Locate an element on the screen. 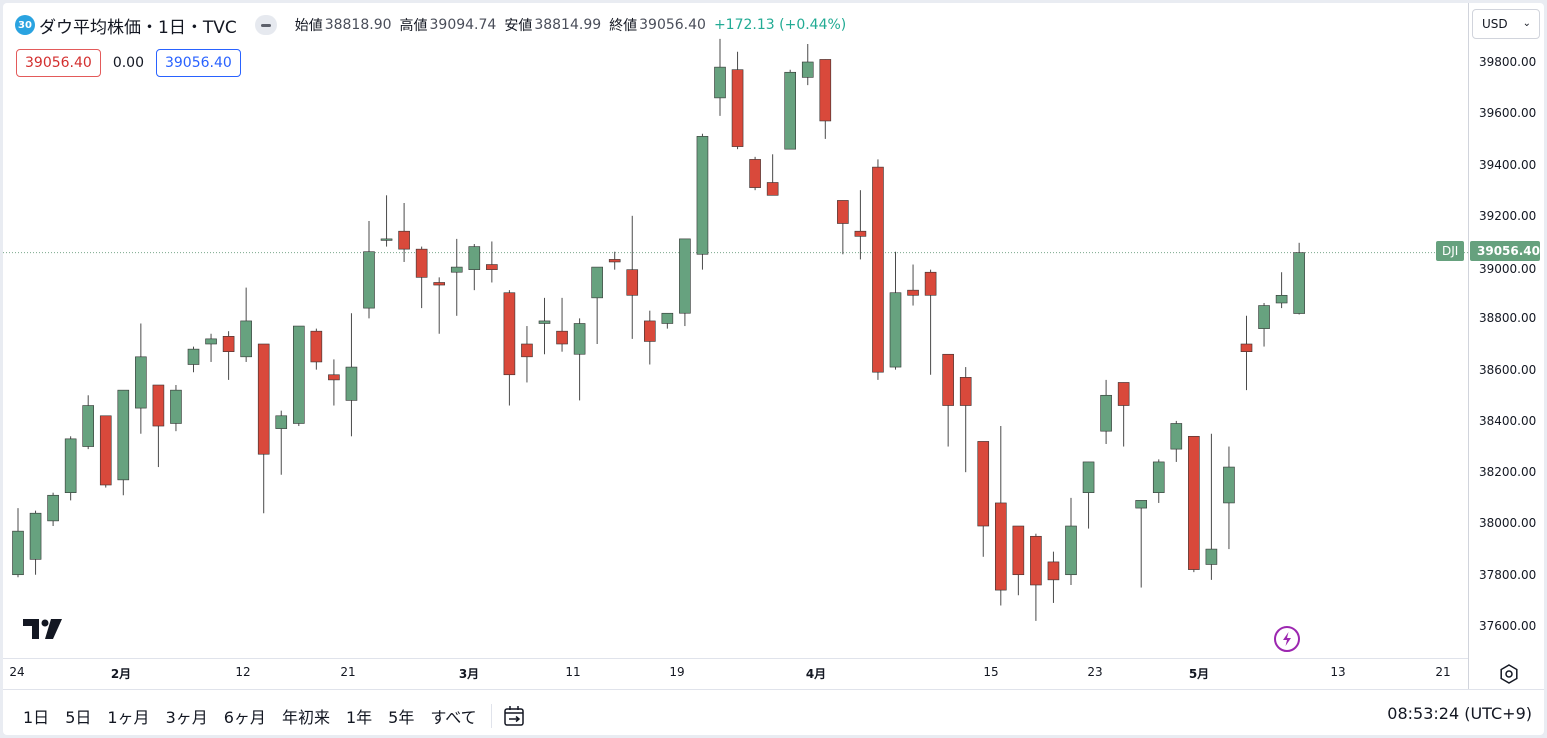 This screenshot has height=738, width=1547. range-button: 1年 is located at coordinates (359, 717).